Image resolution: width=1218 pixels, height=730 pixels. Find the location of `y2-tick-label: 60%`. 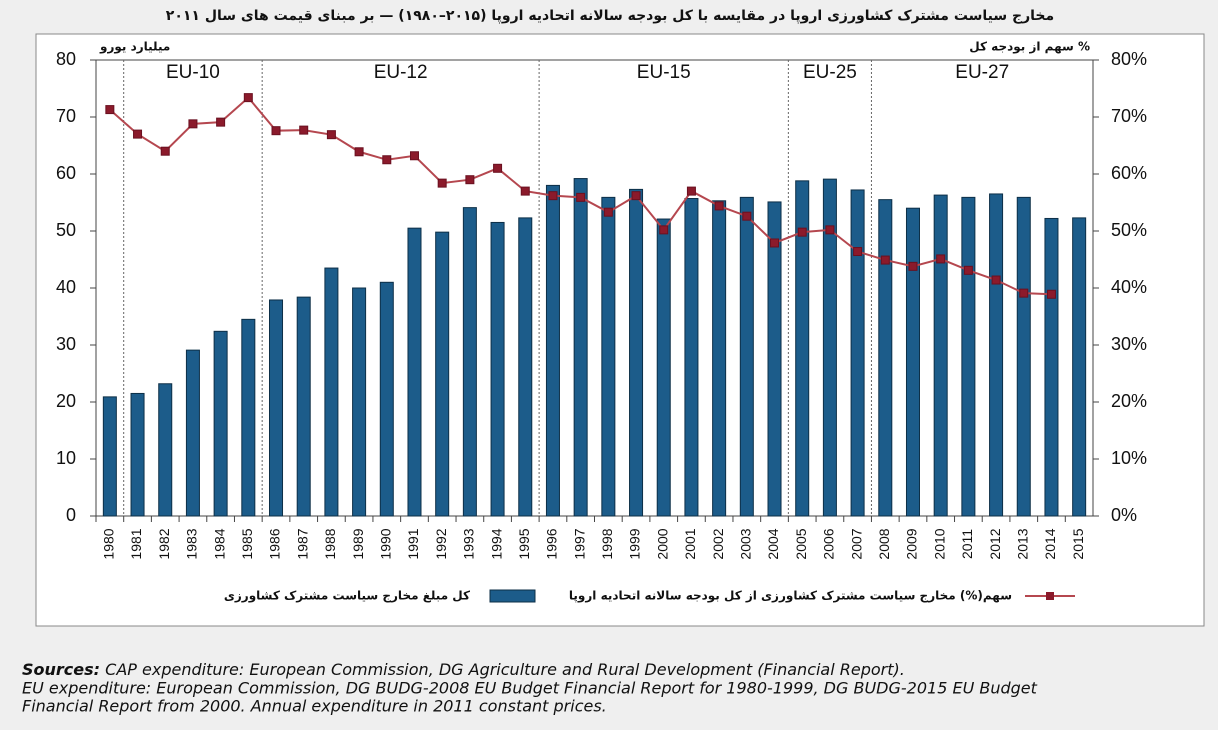

y2-tick-label: 60% is located at coordinates (1129, 173).